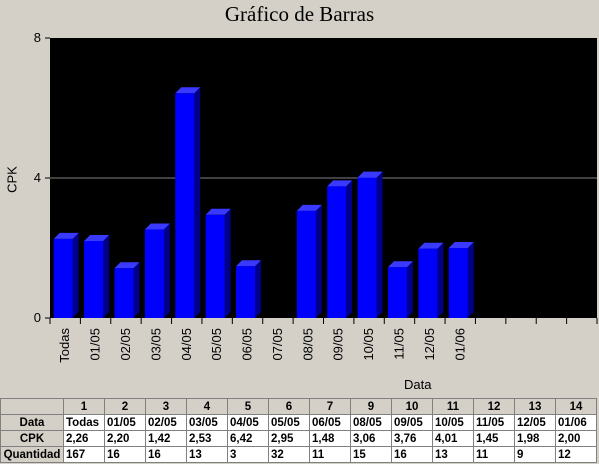 This screenshot has height=464, width=599. What do you see at coordinates (371, 406) in the screenshot?
I see `table-column-header: 9` at bounding box center [371, 406].